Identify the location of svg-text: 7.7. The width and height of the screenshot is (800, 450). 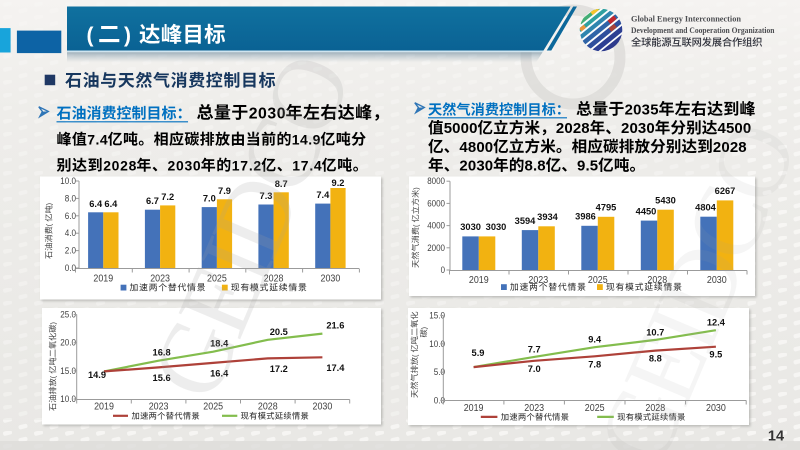
(534, 349).